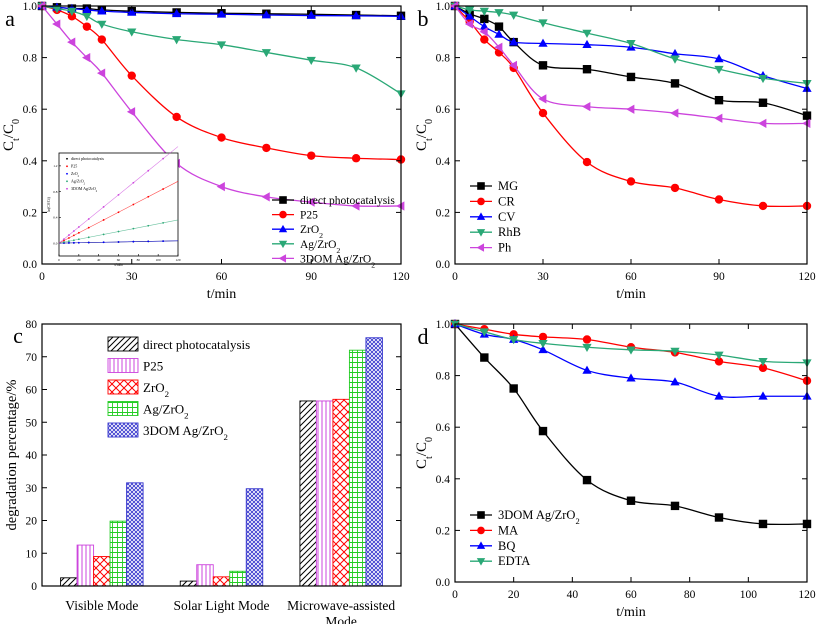 This screenshot has width=817, height=624. I want to click on x-tick-label: 60, so click(222, 277).